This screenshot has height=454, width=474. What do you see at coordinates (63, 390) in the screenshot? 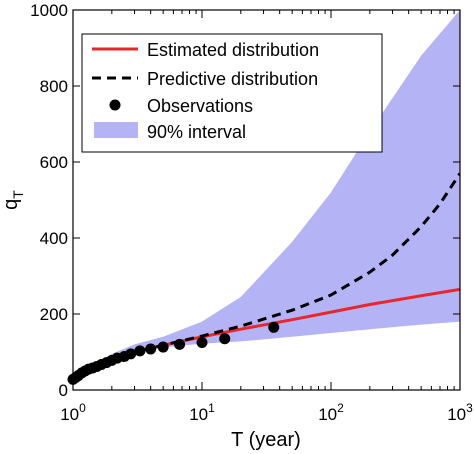
I see `y-tick-label: 0` at bounding box center [63, 390].